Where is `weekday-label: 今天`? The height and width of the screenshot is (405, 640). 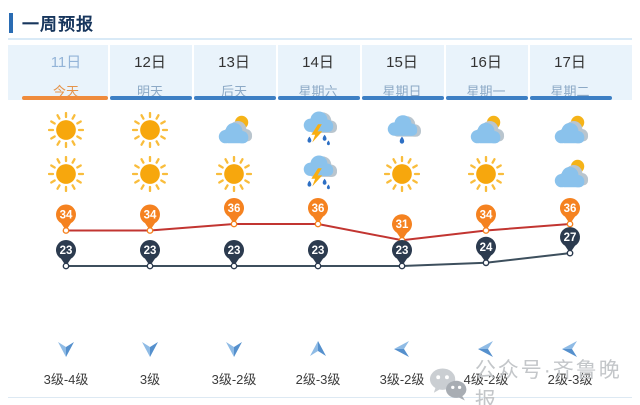
weekday-label: 今天 is located at coordinates (65, 91).